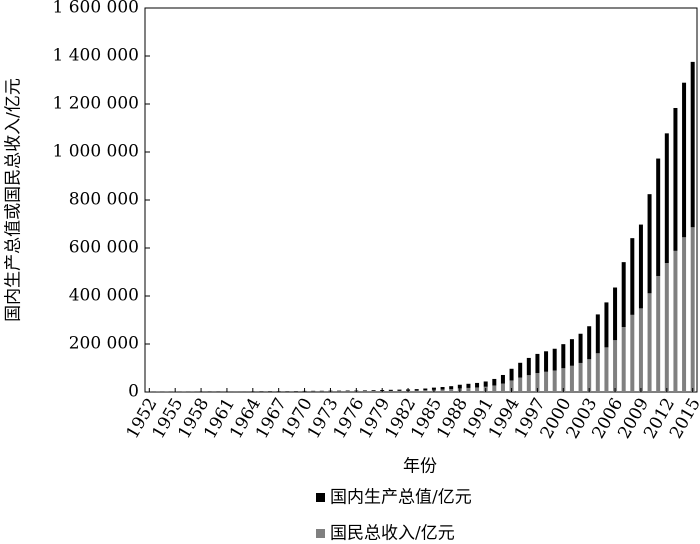 This screenshot has width=700, height=544. Describe the element at coordinates (104, 344) in the screenshot. I see `y-tick-label: 200 000` at that location.